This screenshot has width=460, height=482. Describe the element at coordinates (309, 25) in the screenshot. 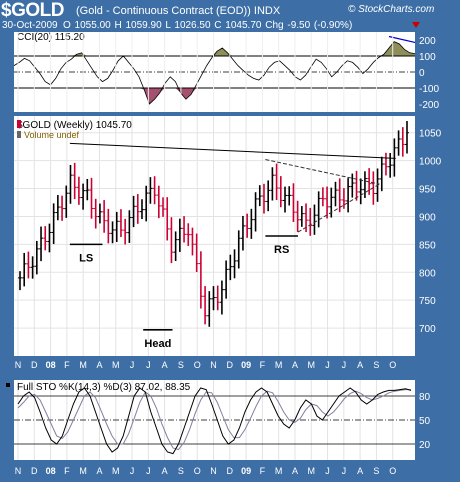

I see `change-readout: Chg -9.50 (-0.90%)` at that location.